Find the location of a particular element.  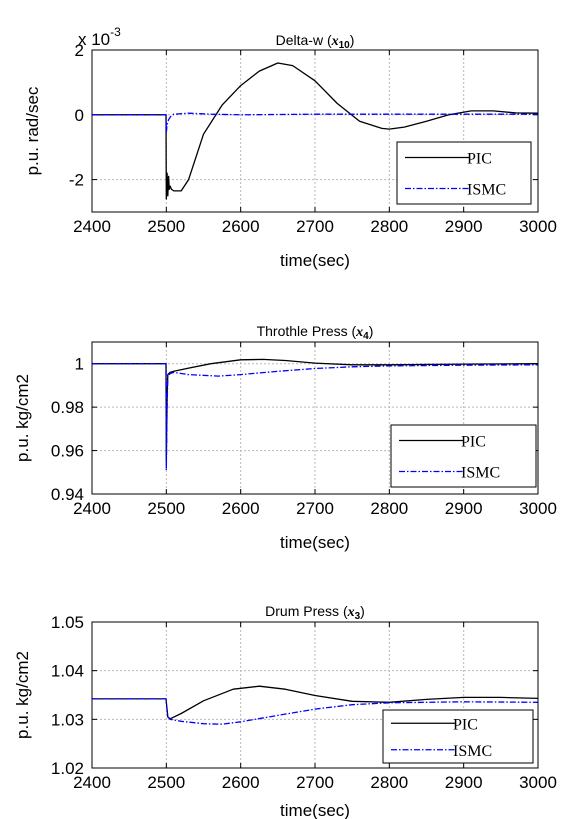

chart-title: Delta-w (x10) is located at coordinates (315, 41).